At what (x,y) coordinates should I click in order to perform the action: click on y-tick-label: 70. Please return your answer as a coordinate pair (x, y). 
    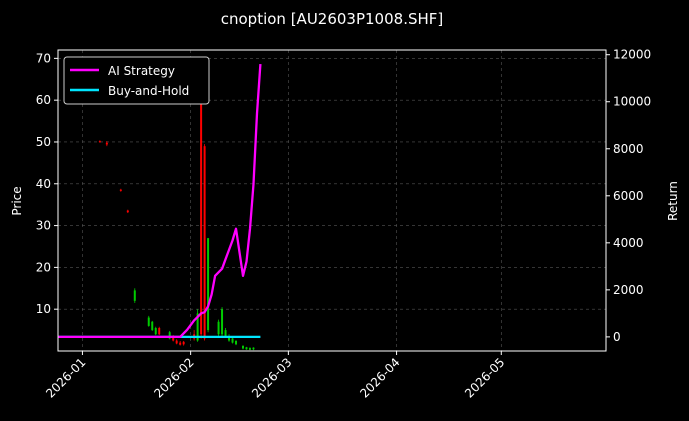
    Looking at the image, I should click on (43, 58).